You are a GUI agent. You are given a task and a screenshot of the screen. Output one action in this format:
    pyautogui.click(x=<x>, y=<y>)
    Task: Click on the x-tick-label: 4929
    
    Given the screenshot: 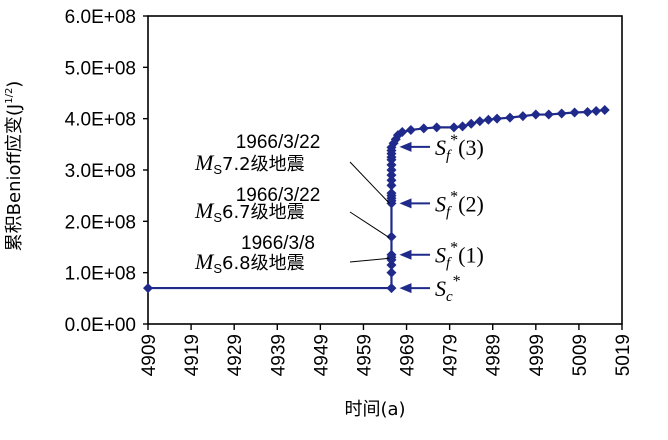 What is the action you would take?
    pyautogui.click(x=235, y=355)
    